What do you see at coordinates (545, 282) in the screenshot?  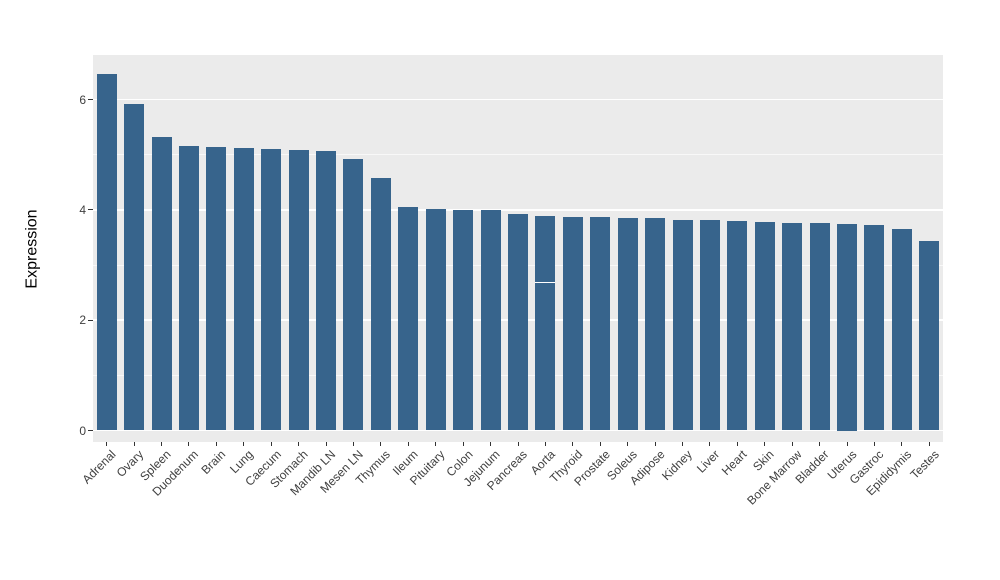 I see `bar-white-dash` at bounding box center [545, 282].